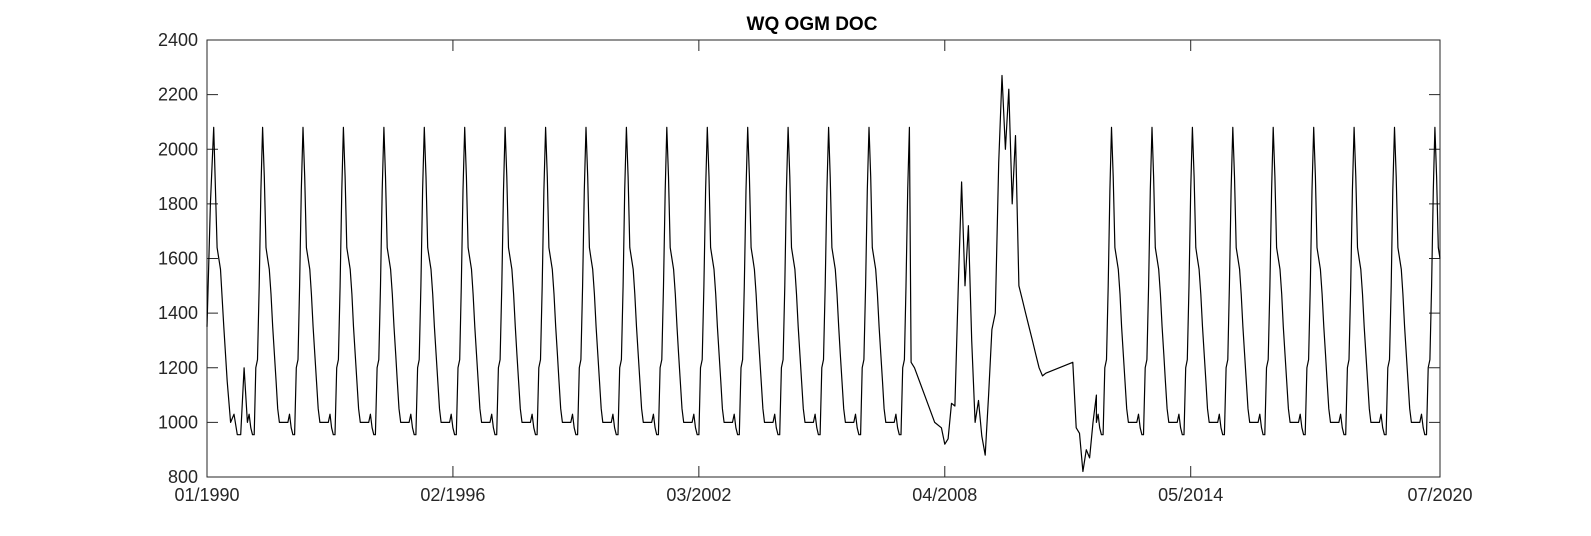  I want to click on x-tick-label: 03/2002, so click(698, 495).